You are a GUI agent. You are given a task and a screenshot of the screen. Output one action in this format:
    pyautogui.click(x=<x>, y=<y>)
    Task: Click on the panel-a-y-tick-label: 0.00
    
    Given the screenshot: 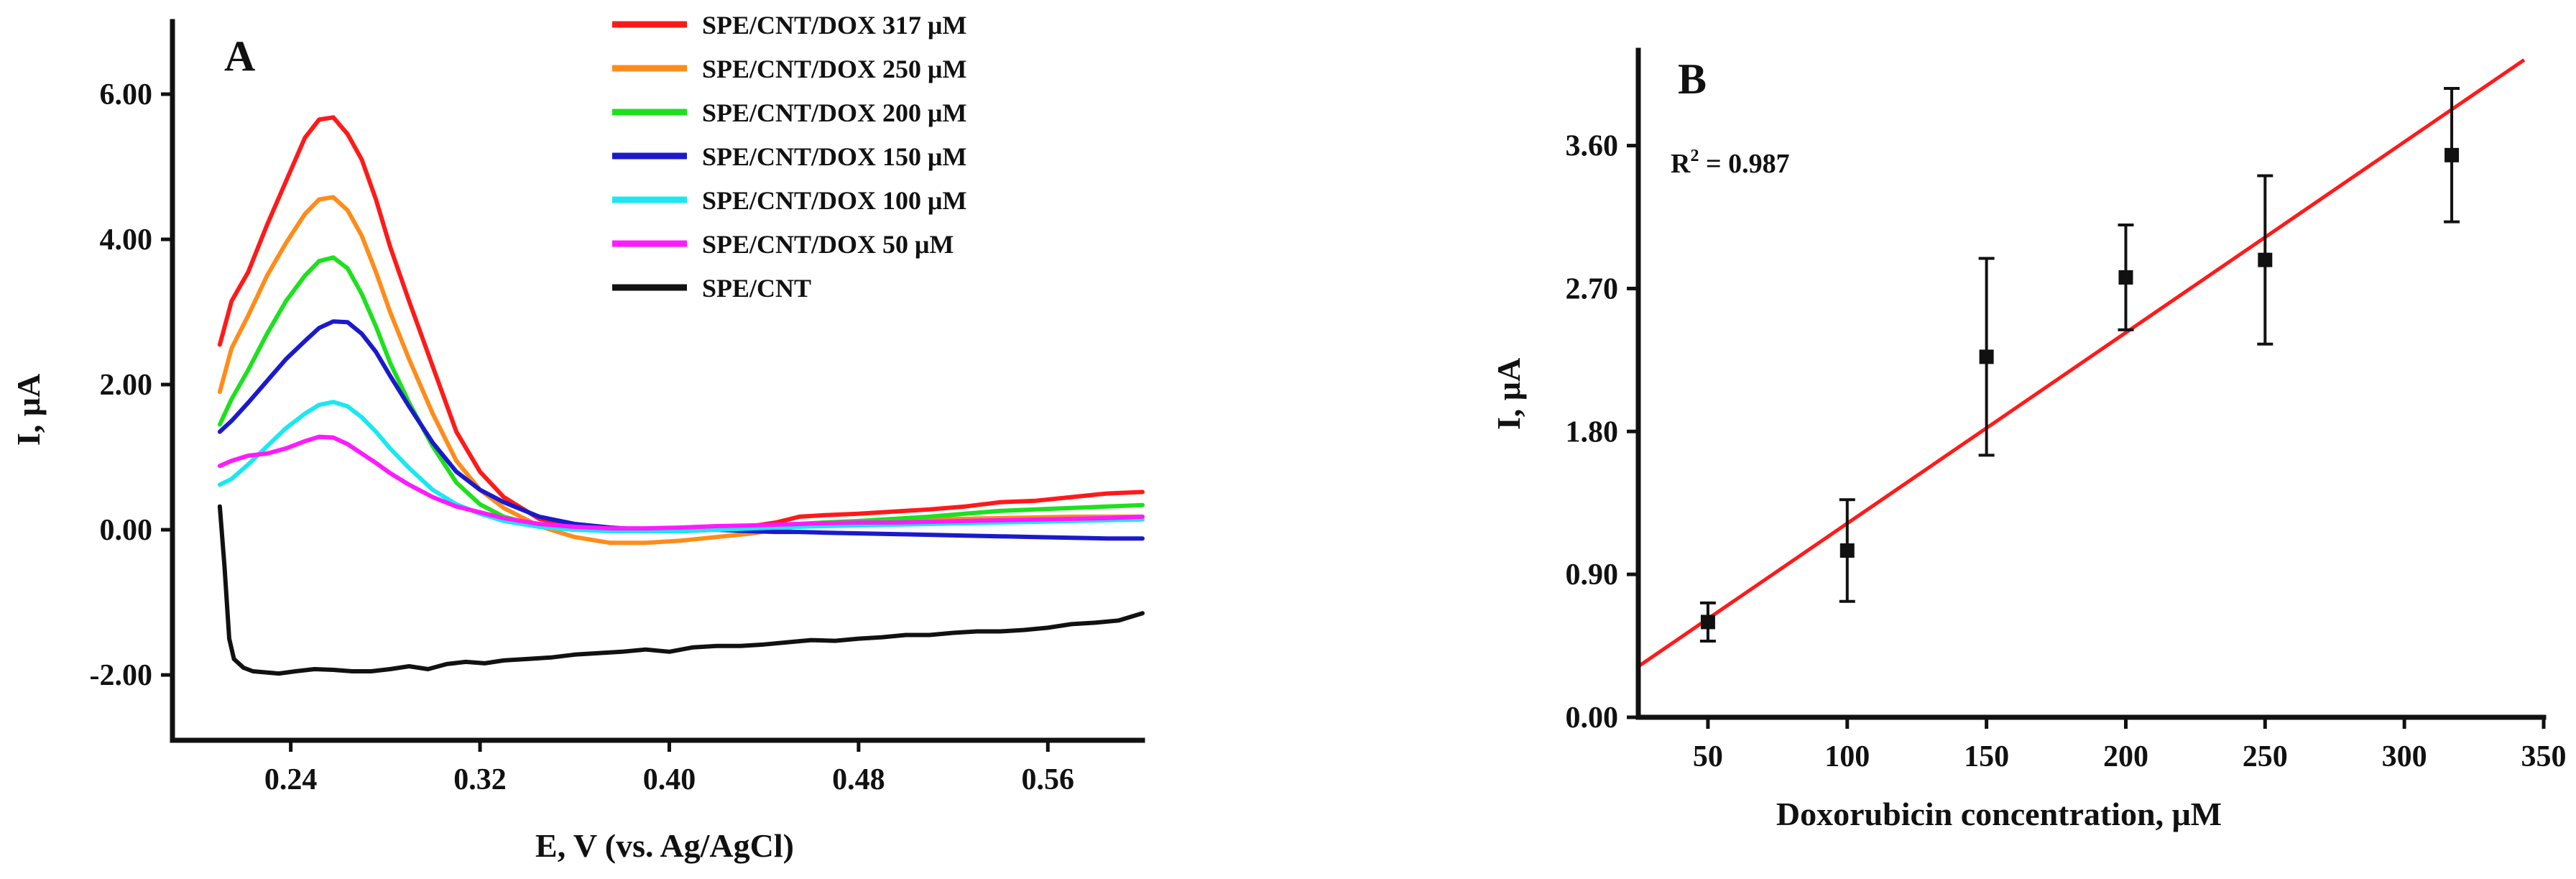 What is the action you would take?
    pyautogui.click(x=126, y=530)
    